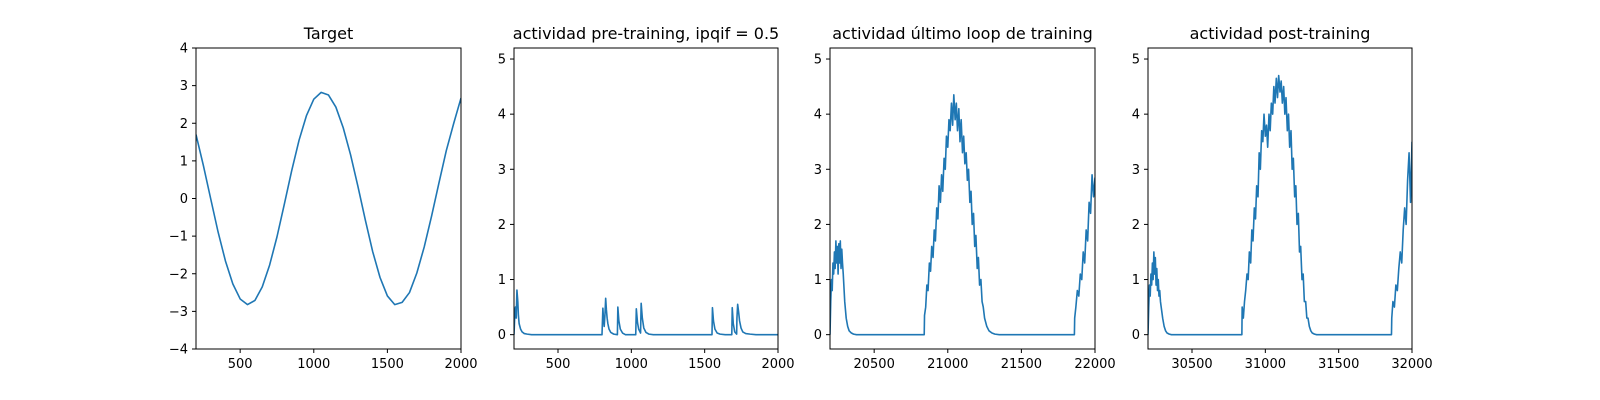  Describe the element at coordinates (1411, 364) in the screenshot. I see `x-tick-label: 32000` at that location.